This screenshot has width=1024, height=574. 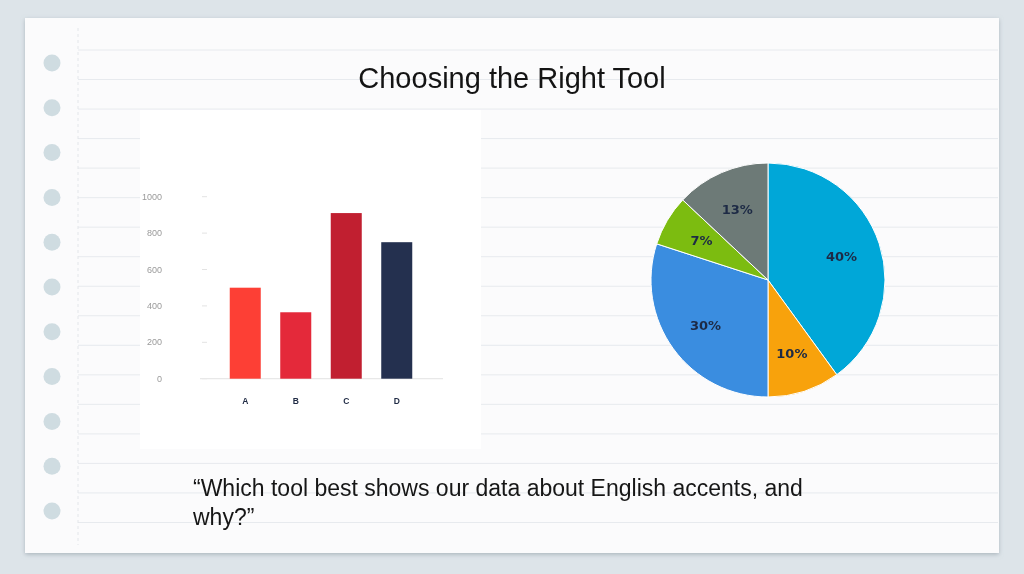 What do you see at coordinates (737, 209) in the screenshot?
I see `data-label: 13%` at bounding box center [737, 209].